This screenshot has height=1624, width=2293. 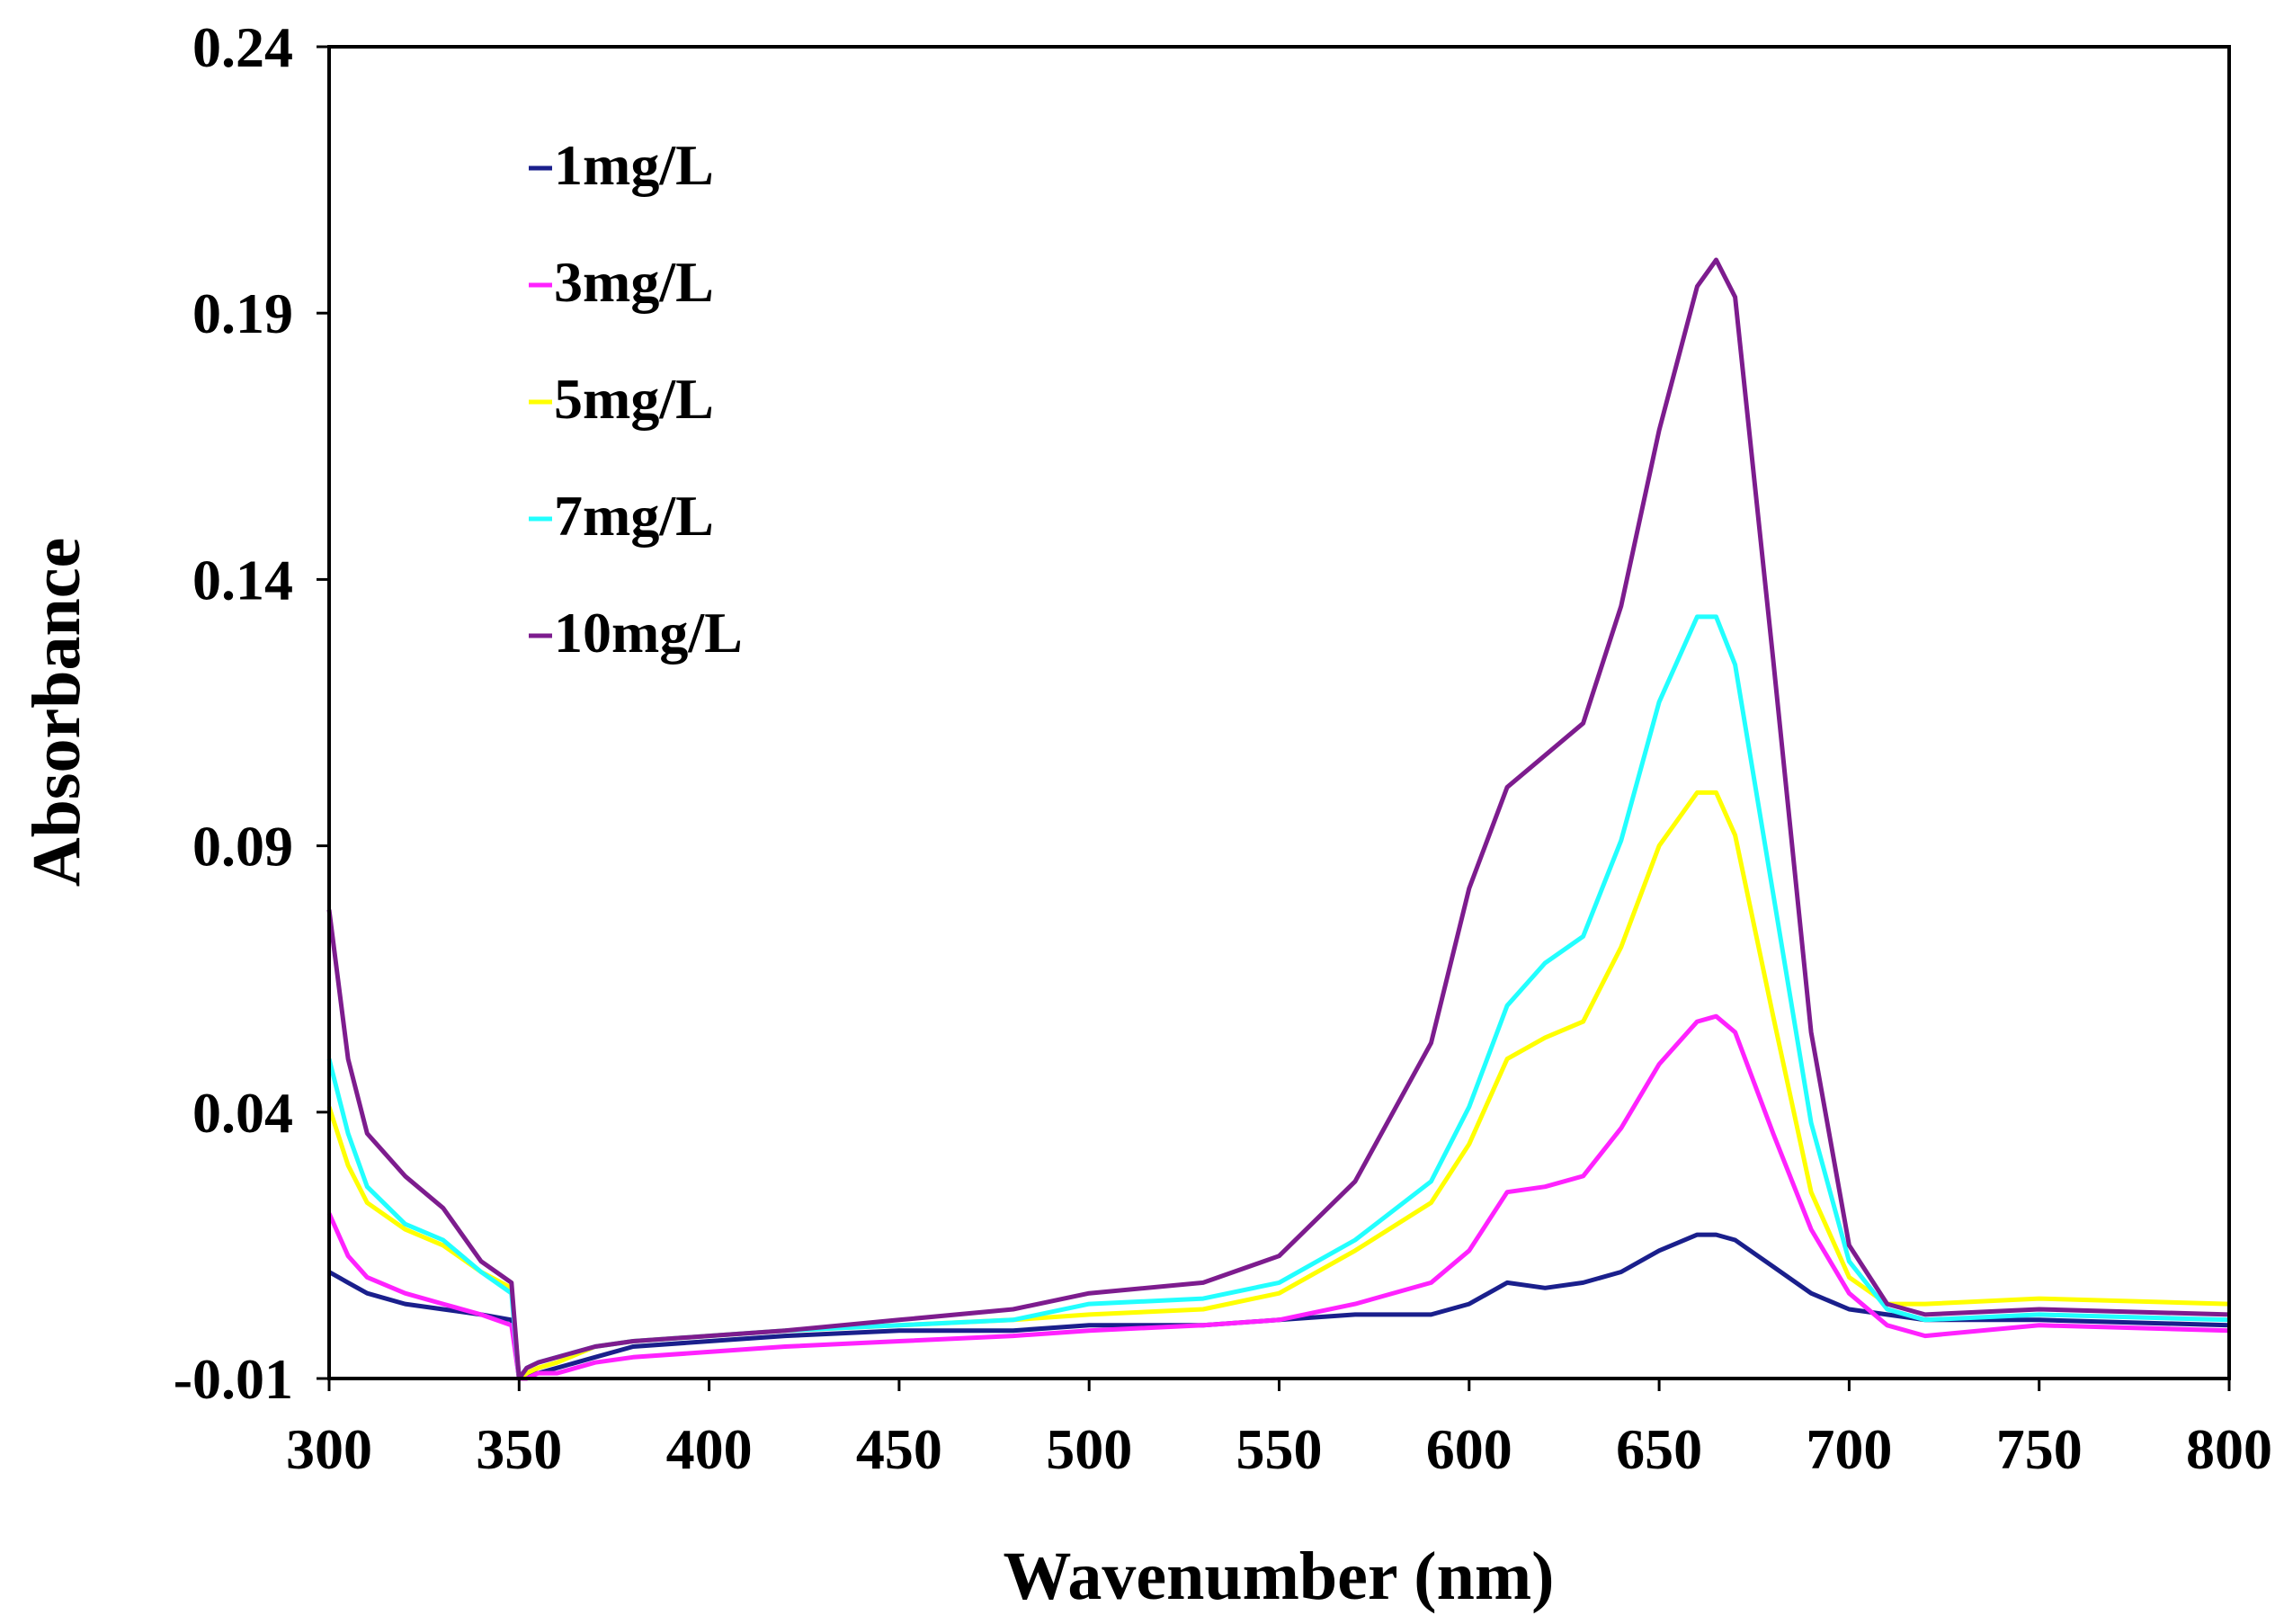 I want to click on y-tick-label: 0.24, so click(x=242, y=47).